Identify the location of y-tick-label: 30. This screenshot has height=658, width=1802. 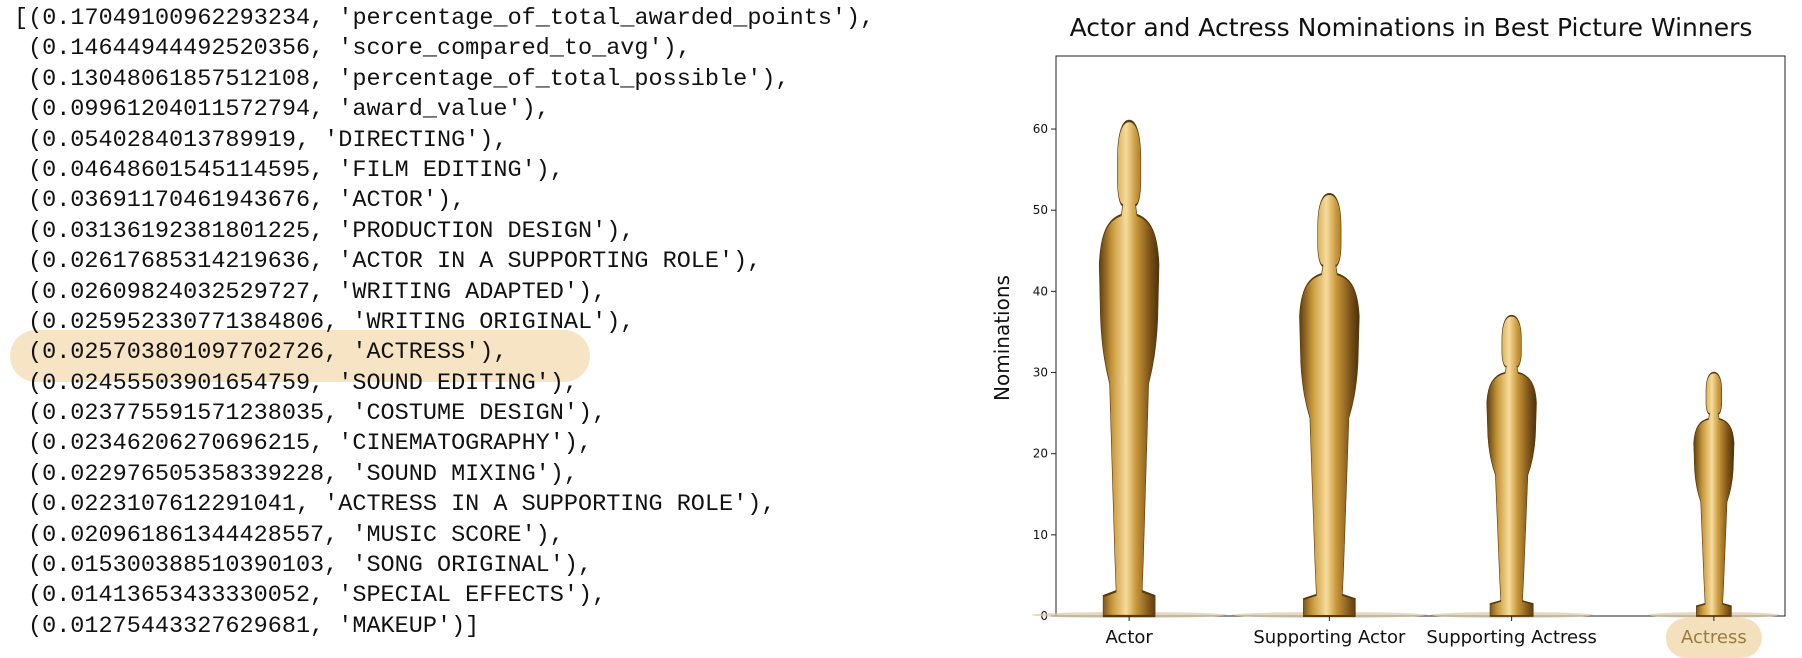
(1040, 373).